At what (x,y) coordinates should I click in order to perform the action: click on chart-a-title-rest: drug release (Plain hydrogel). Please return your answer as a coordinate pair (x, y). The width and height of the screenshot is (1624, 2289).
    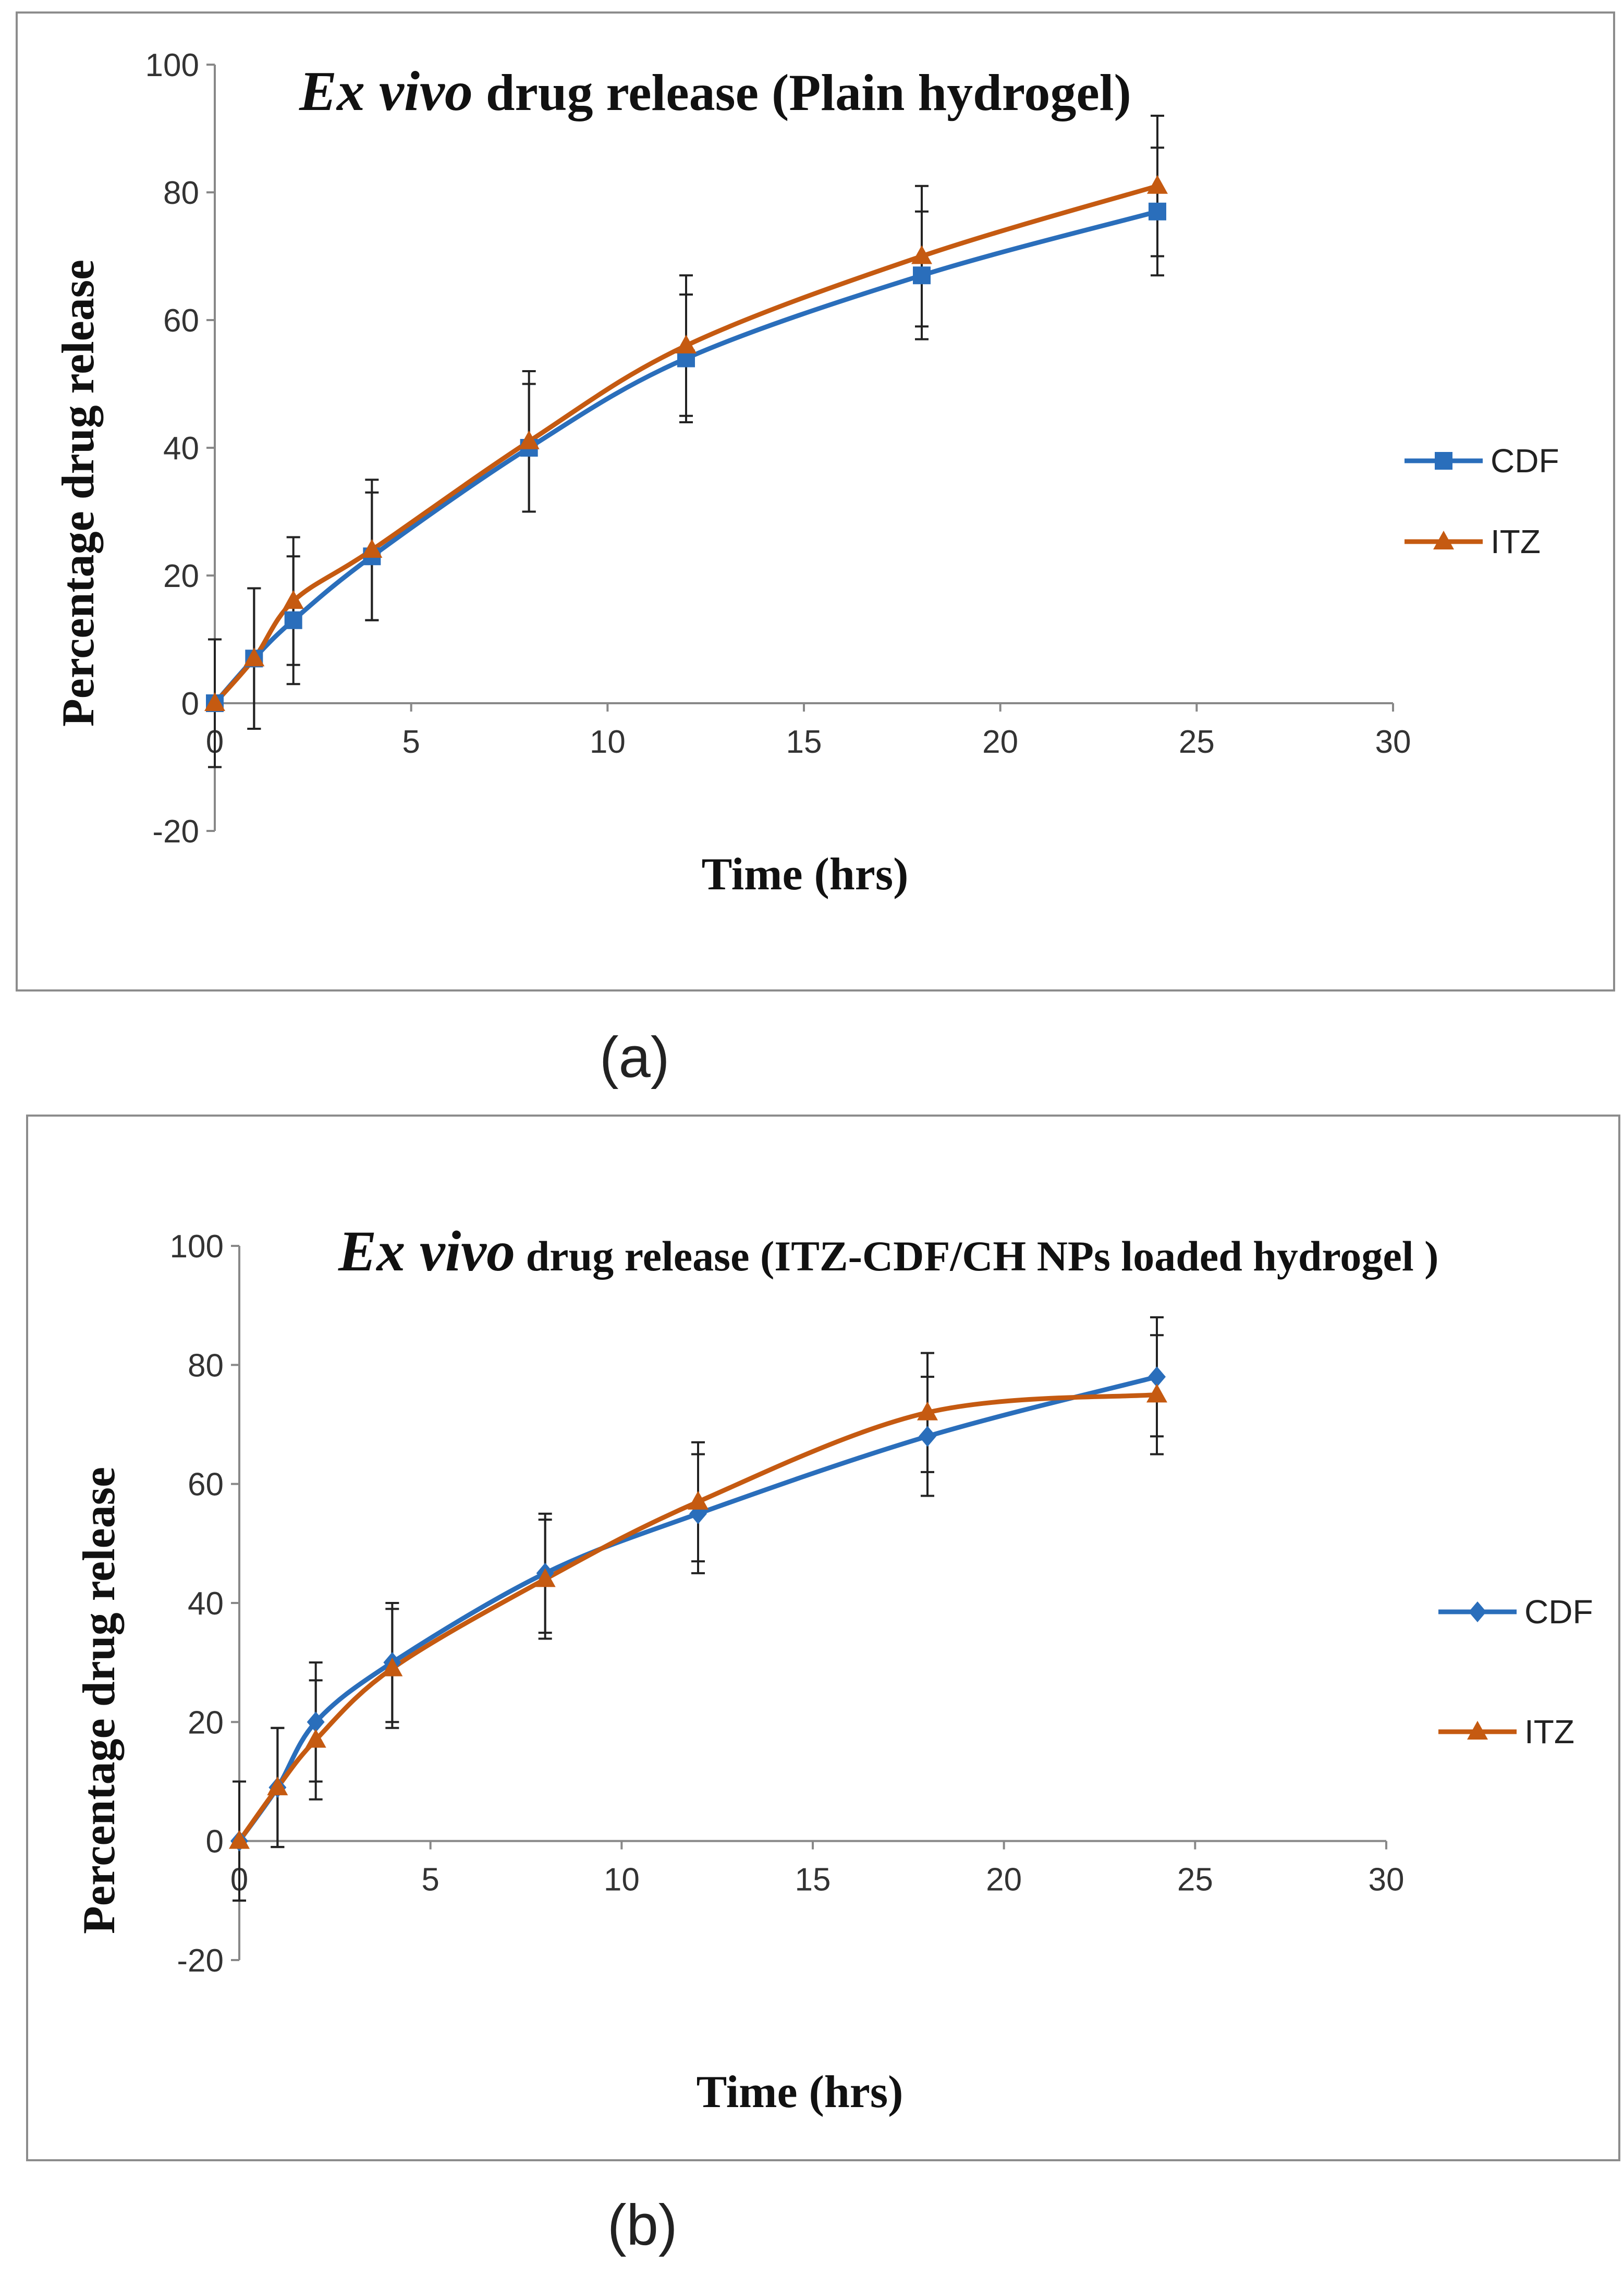
    Looking at the image, I should click on (802, 92).